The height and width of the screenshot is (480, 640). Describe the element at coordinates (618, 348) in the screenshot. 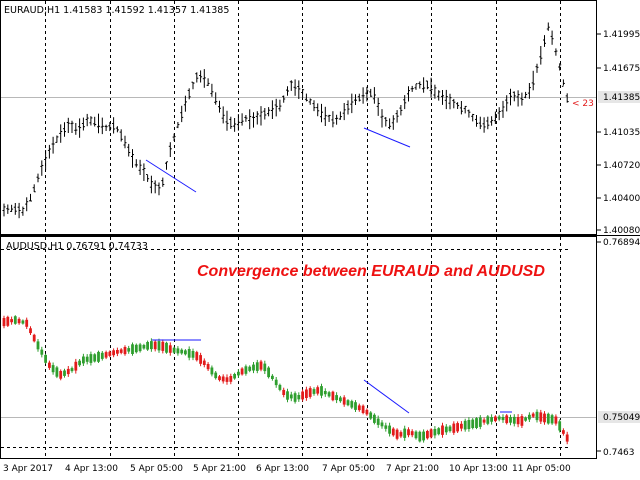

I see `indicator-price-axis: 0.76894 0.75049 0.7463` at that location.